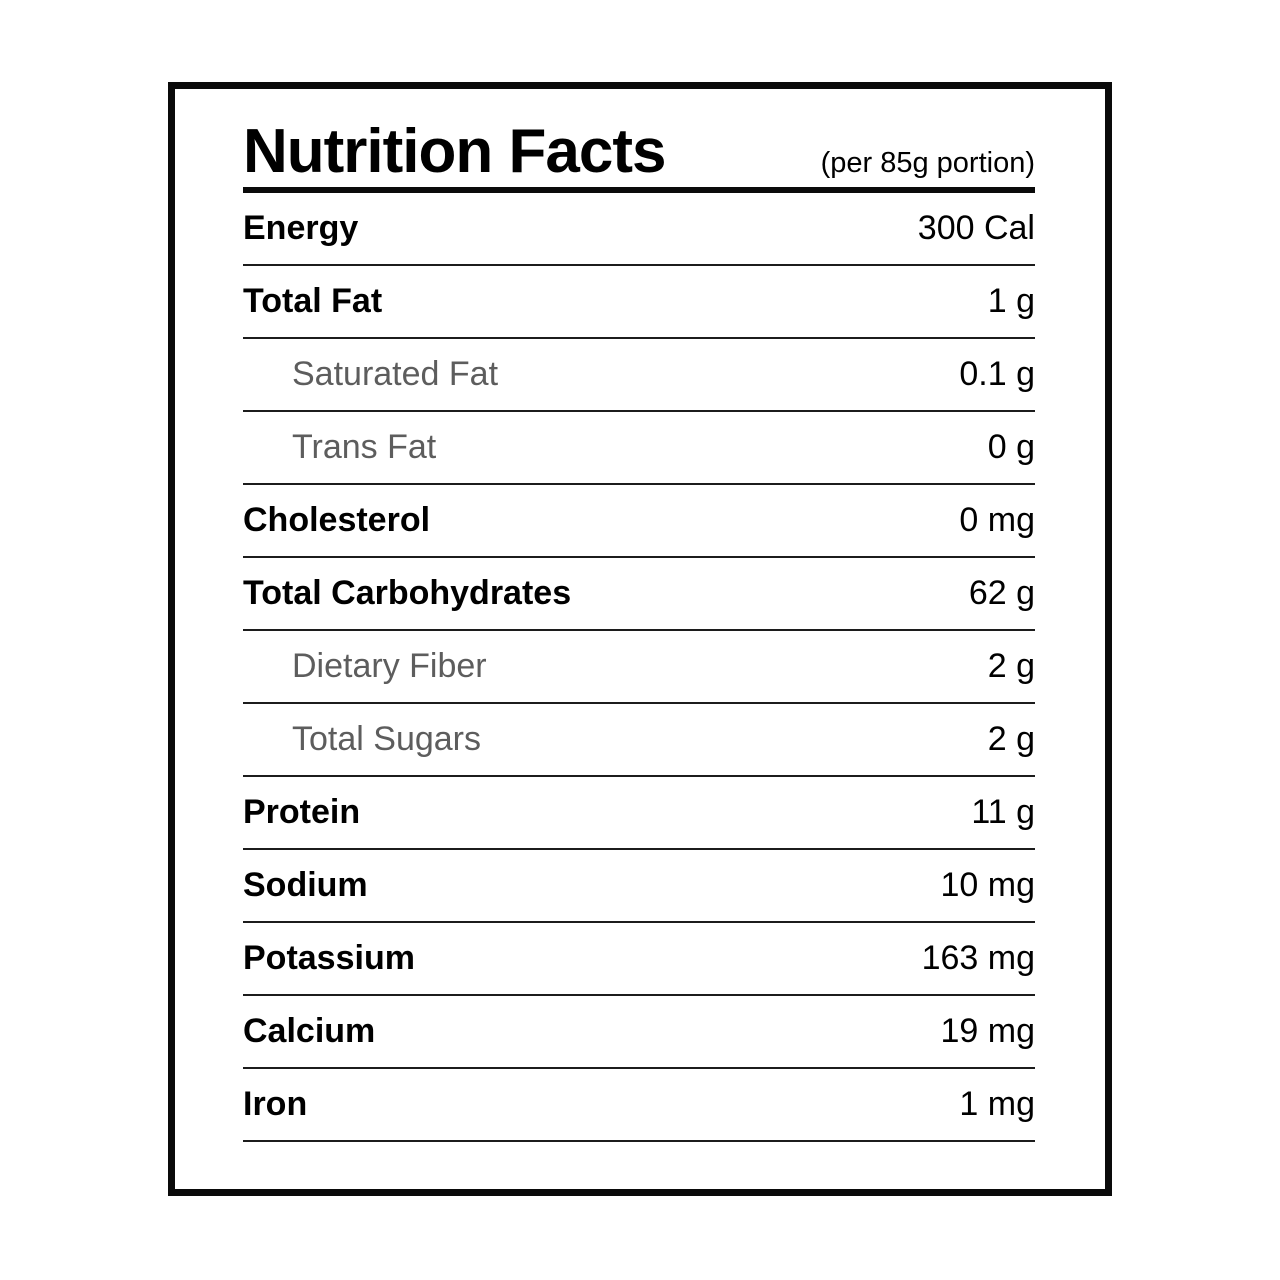 Image resolution: width=1280 pixels, height=1280 pixels. I want to click on nutrient-row: Energy 300 Cal, so click(639, 229).